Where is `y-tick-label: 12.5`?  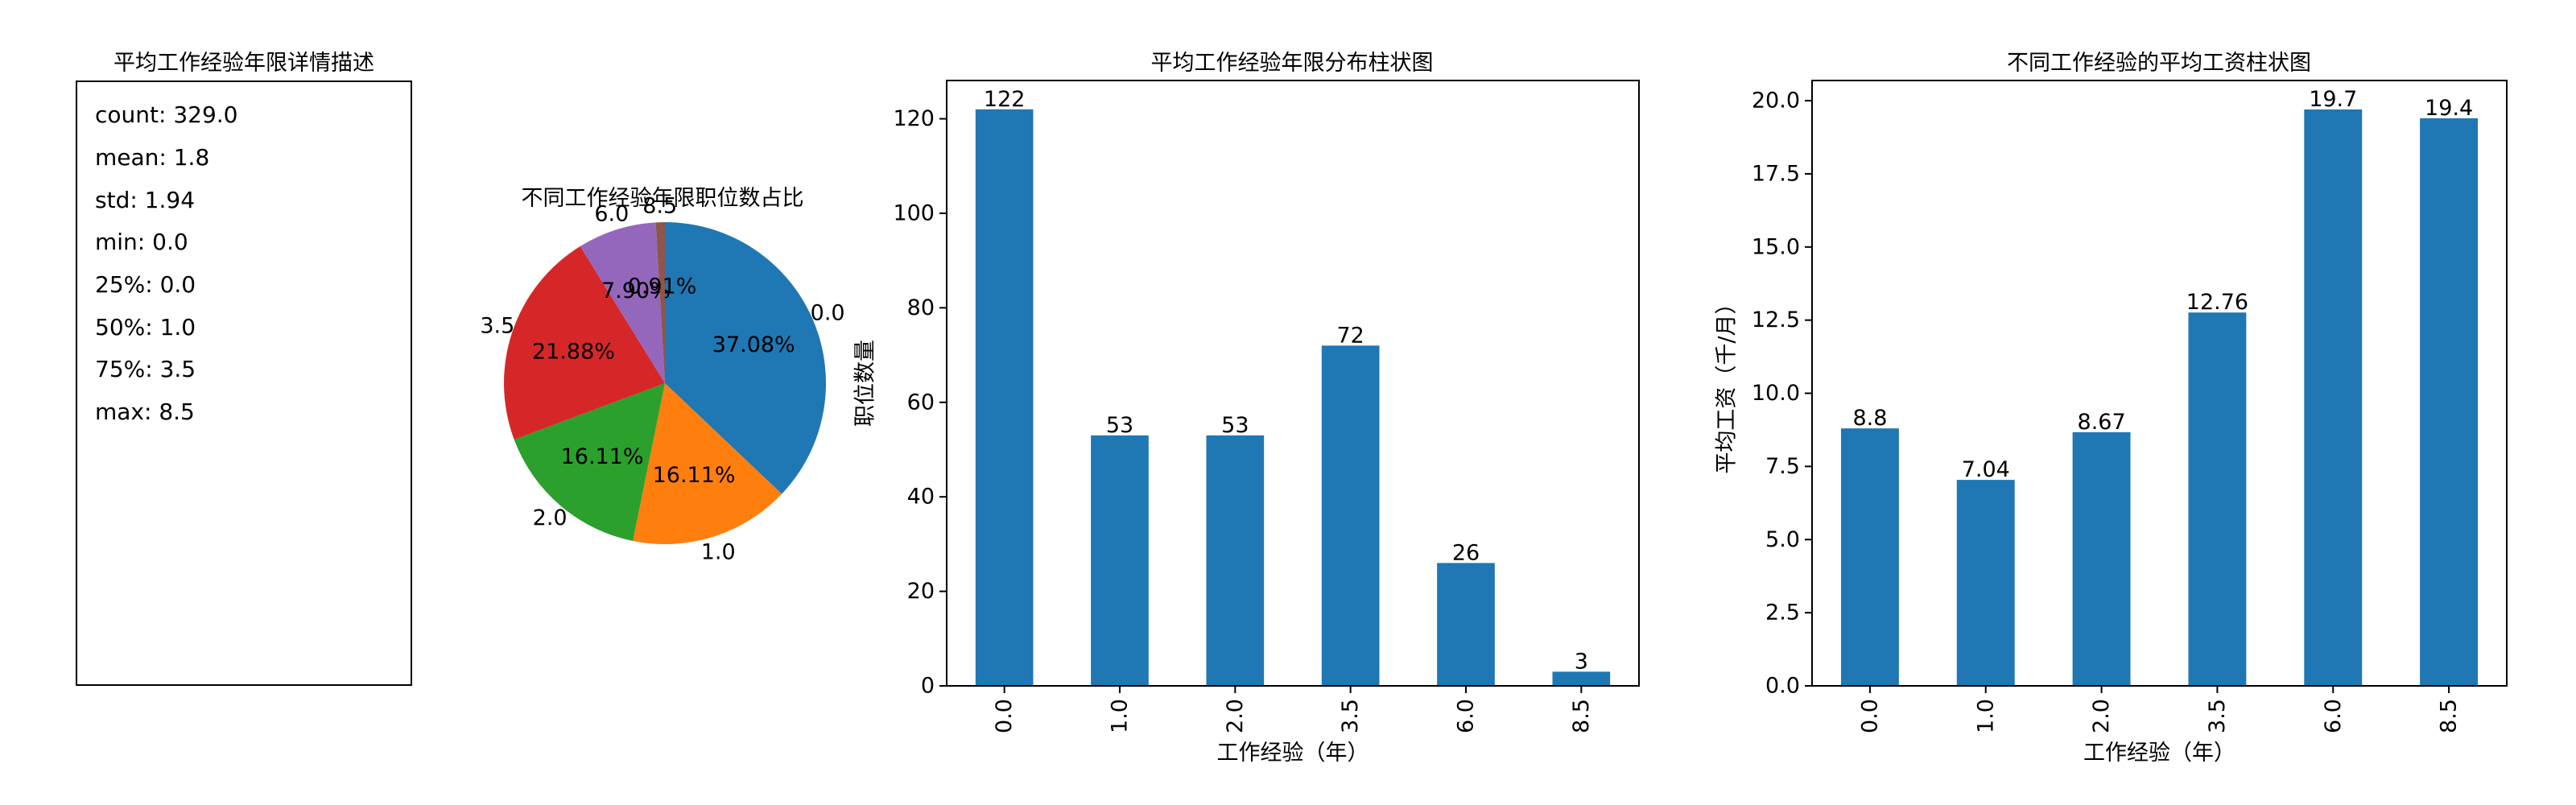
y-tick-label: 12.5 is located at coordinates (1776, 320).